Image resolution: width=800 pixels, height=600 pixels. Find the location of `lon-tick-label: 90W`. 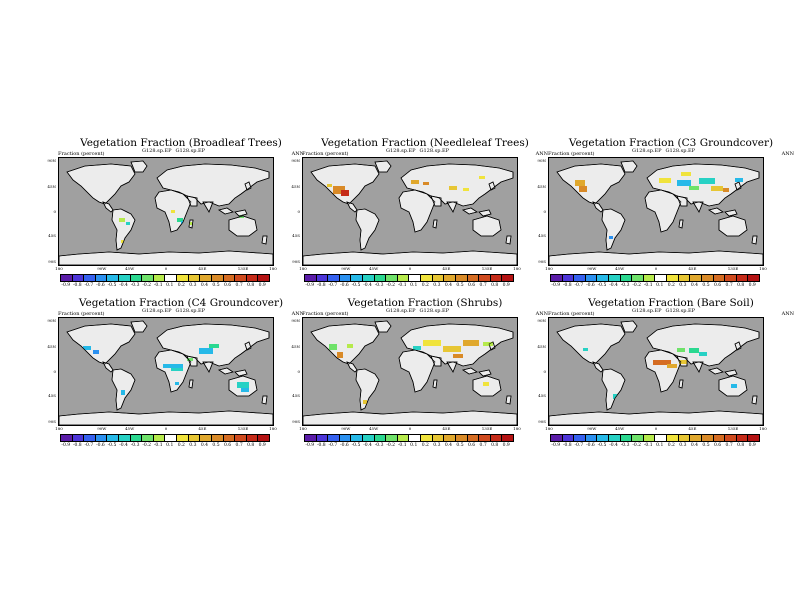

lon-tick-label: 90W is located at coordinates (102, 428).